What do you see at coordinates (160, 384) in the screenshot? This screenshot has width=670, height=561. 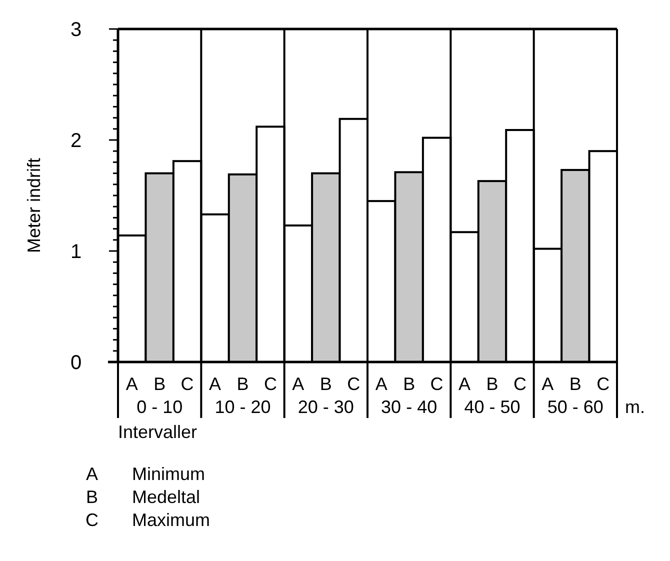 I see `series-label: B` at bounding box center [160, 384].